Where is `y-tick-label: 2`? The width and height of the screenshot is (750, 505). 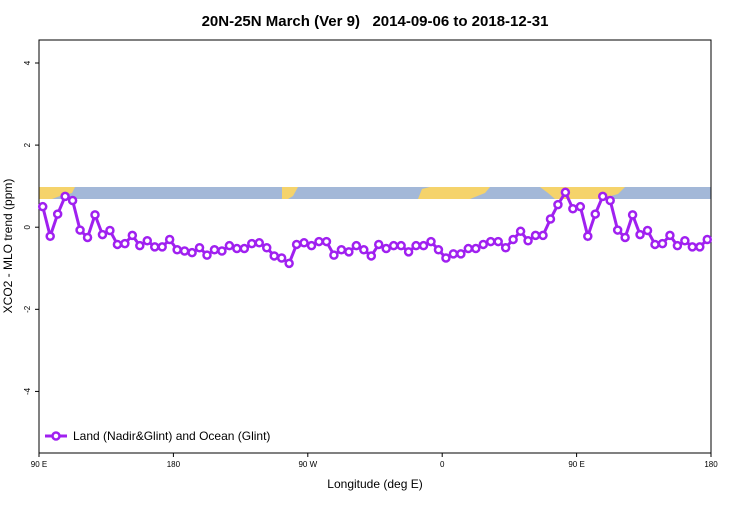 y-tick-label: 2 is located at coordinates (27, 144).